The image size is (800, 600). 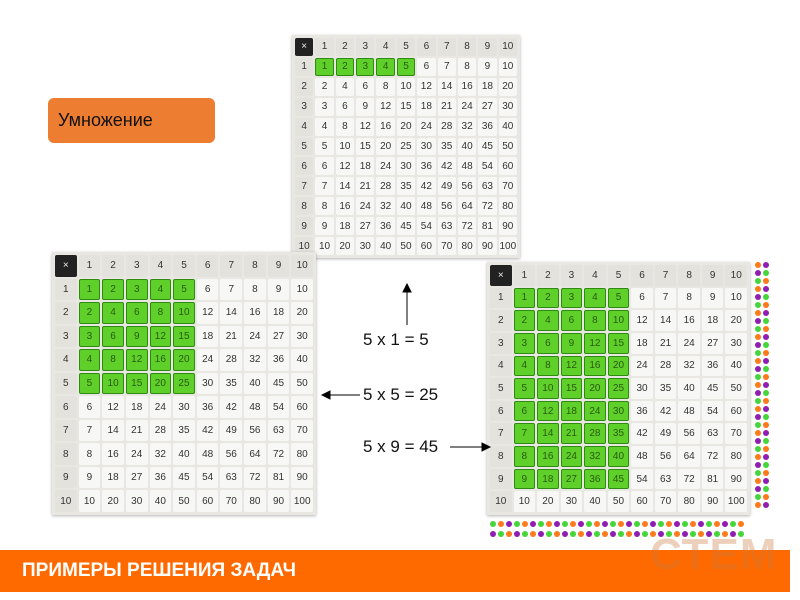 I want to click on dots-horizontal, so click(x=617, y=524).